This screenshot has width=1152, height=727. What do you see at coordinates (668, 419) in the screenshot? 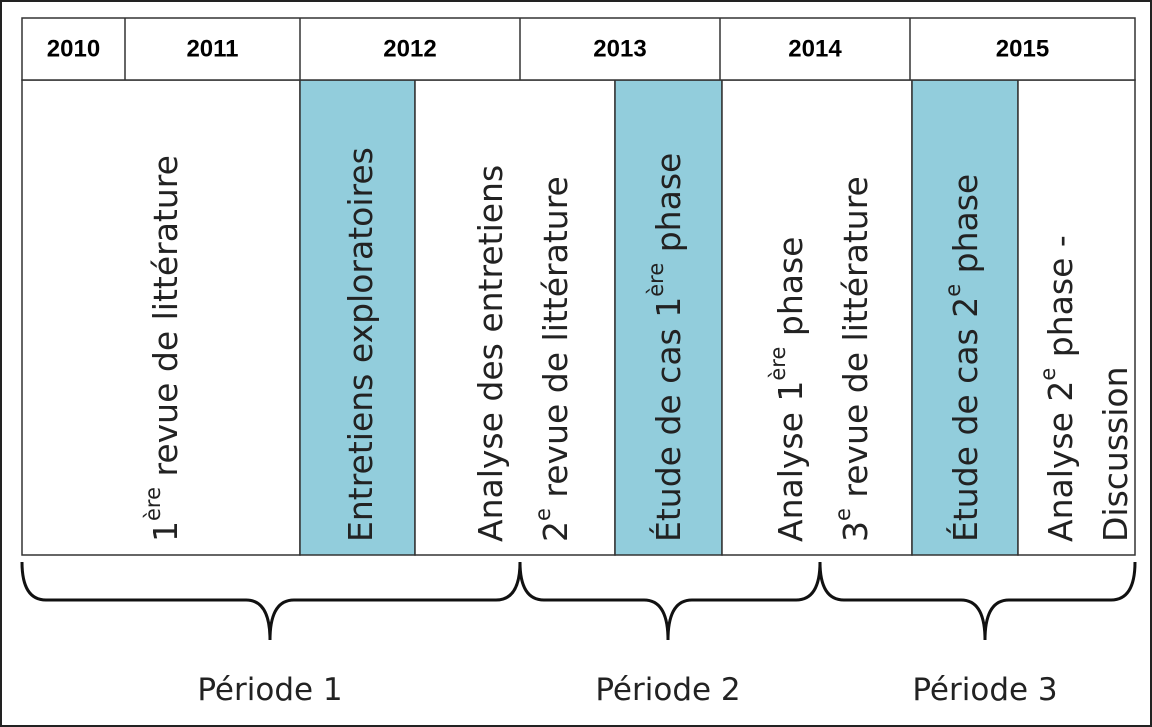
I see `label-text: Étude de cas 1` at bounding box center [668, 419].